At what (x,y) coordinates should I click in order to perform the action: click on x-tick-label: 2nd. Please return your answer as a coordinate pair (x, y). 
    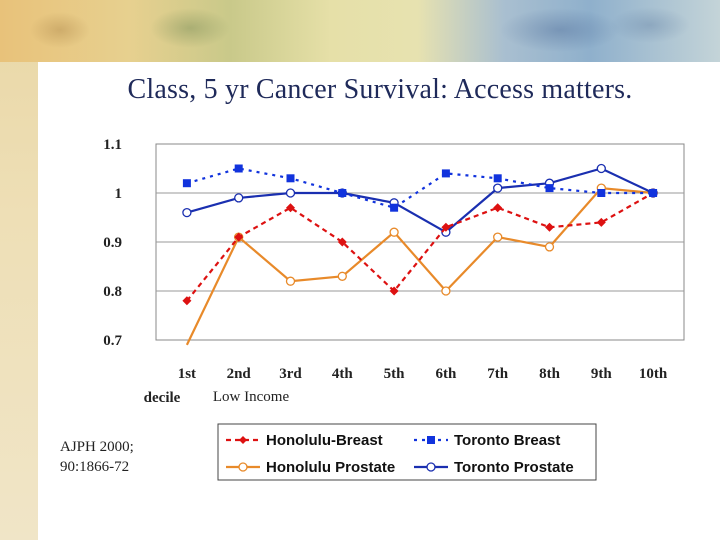
    Looking at the image, I should click on (239, 374).